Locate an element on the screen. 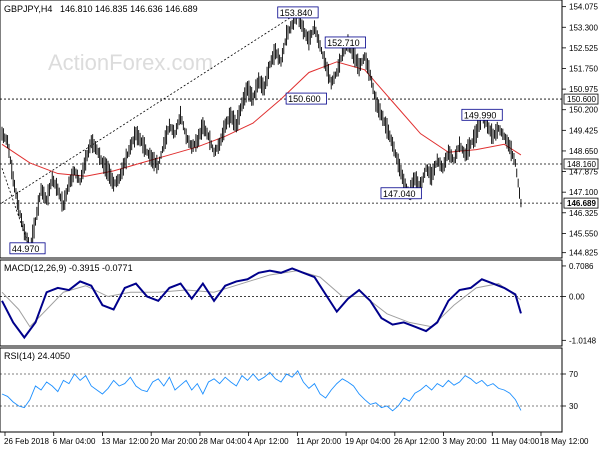 This screenshot has height=455, width=600. x-tick-label: 11 May 04:00 is located at coordinates (515, 441).